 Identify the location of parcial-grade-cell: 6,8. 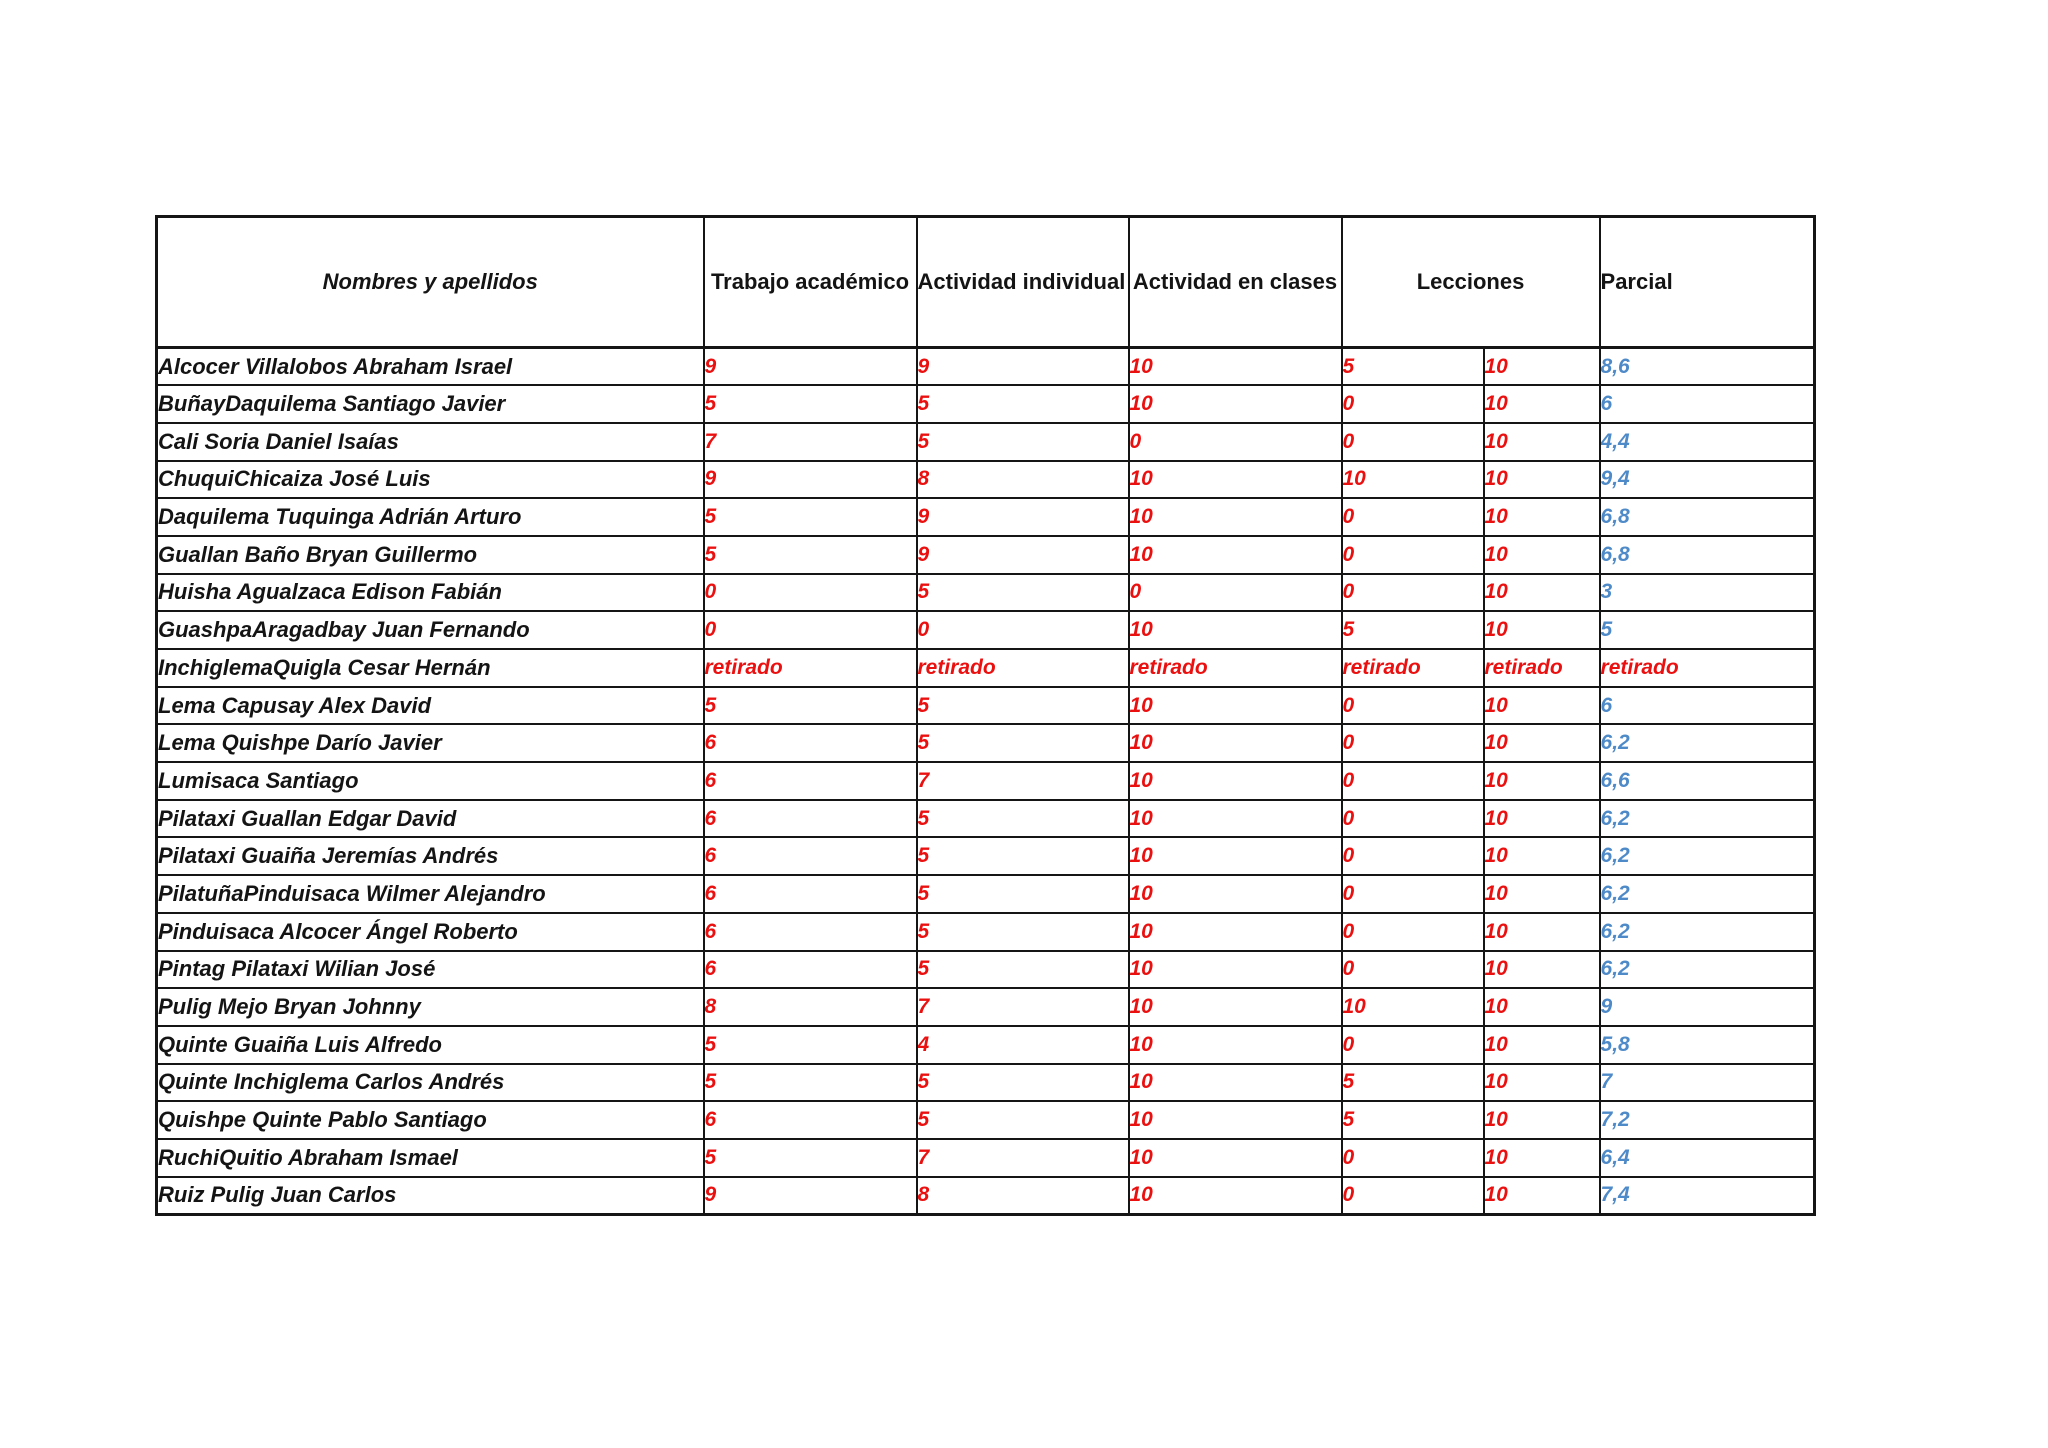
(1707, 554).